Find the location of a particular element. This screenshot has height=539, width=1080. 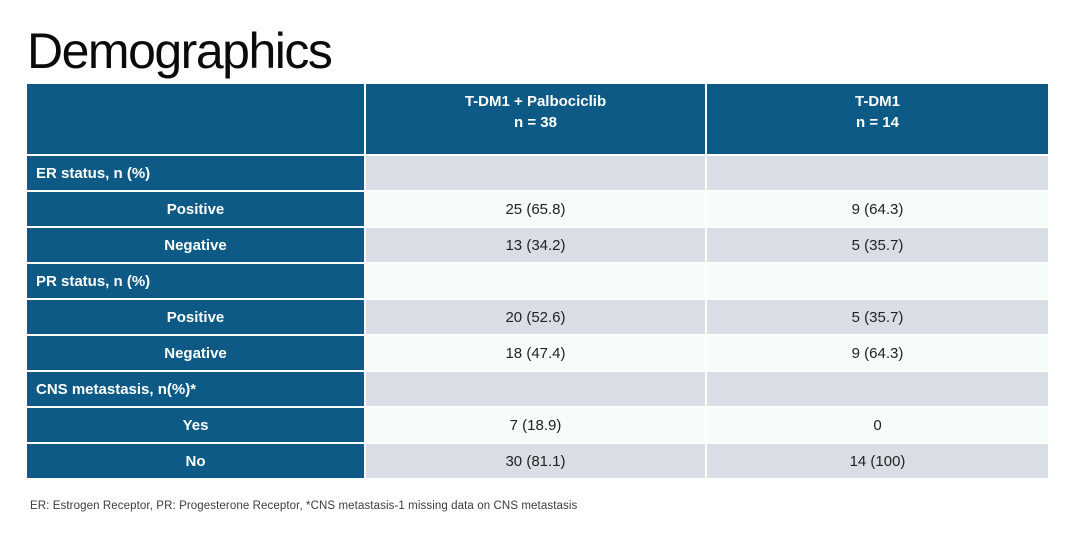

cell-value: 7 (18.9) is located at coordinates (536, 426).